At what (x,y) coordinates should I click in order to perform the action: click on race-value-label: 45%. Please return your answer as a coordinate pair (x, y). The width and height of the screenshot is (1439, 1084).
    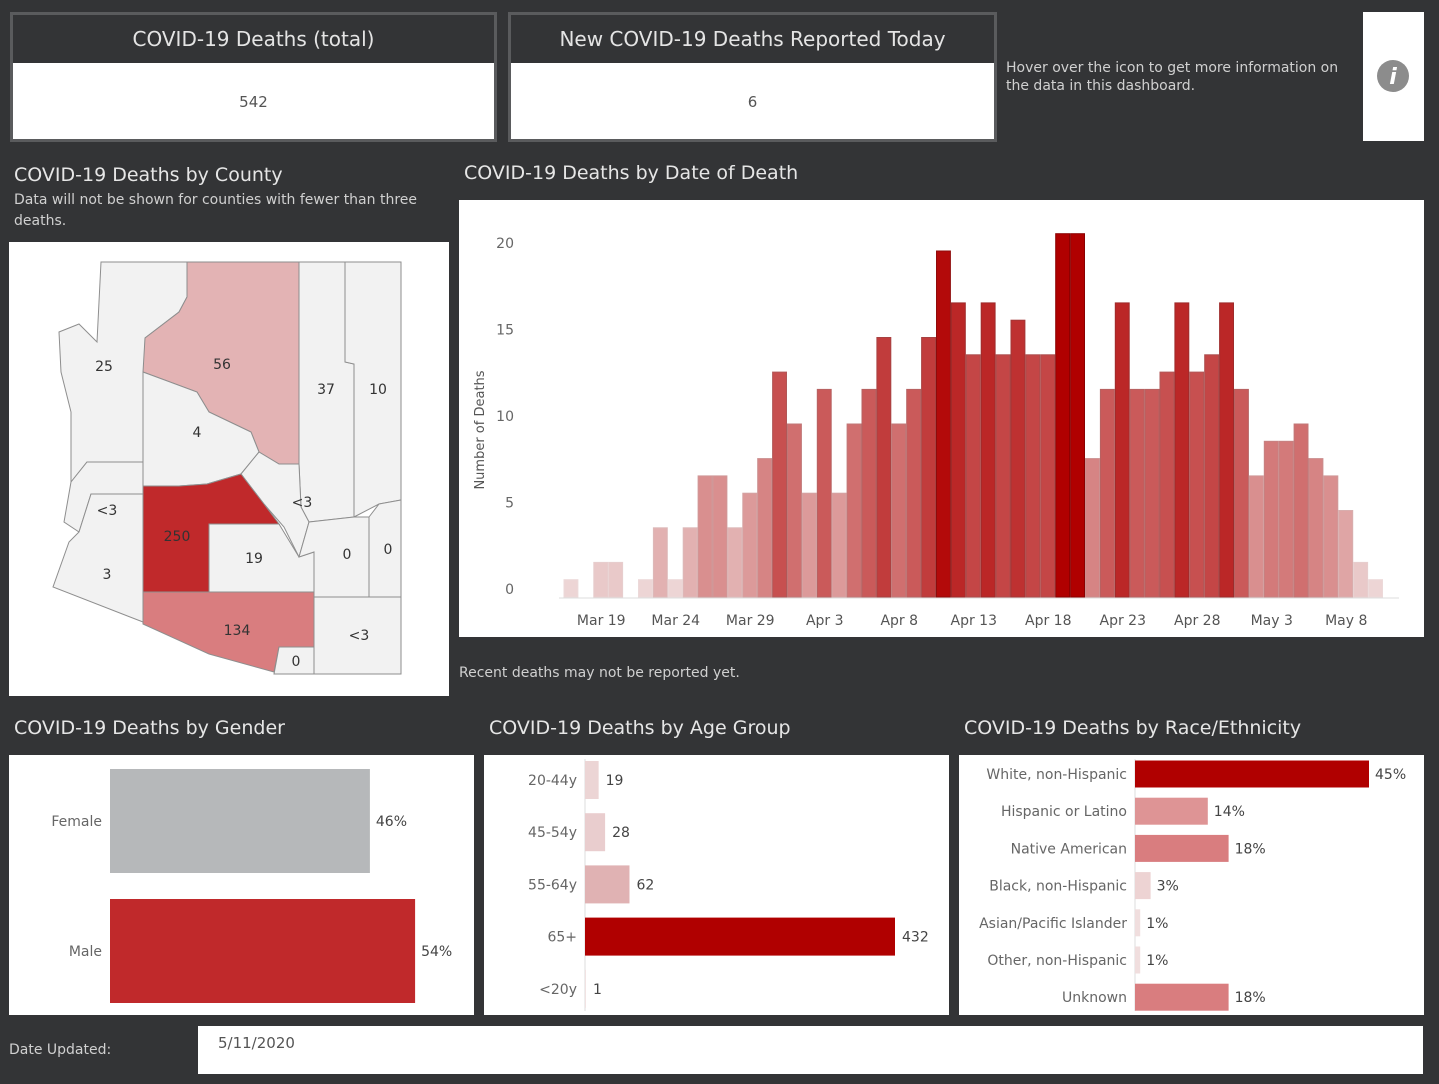
    Looking at the image, I should click on (1390, 775).